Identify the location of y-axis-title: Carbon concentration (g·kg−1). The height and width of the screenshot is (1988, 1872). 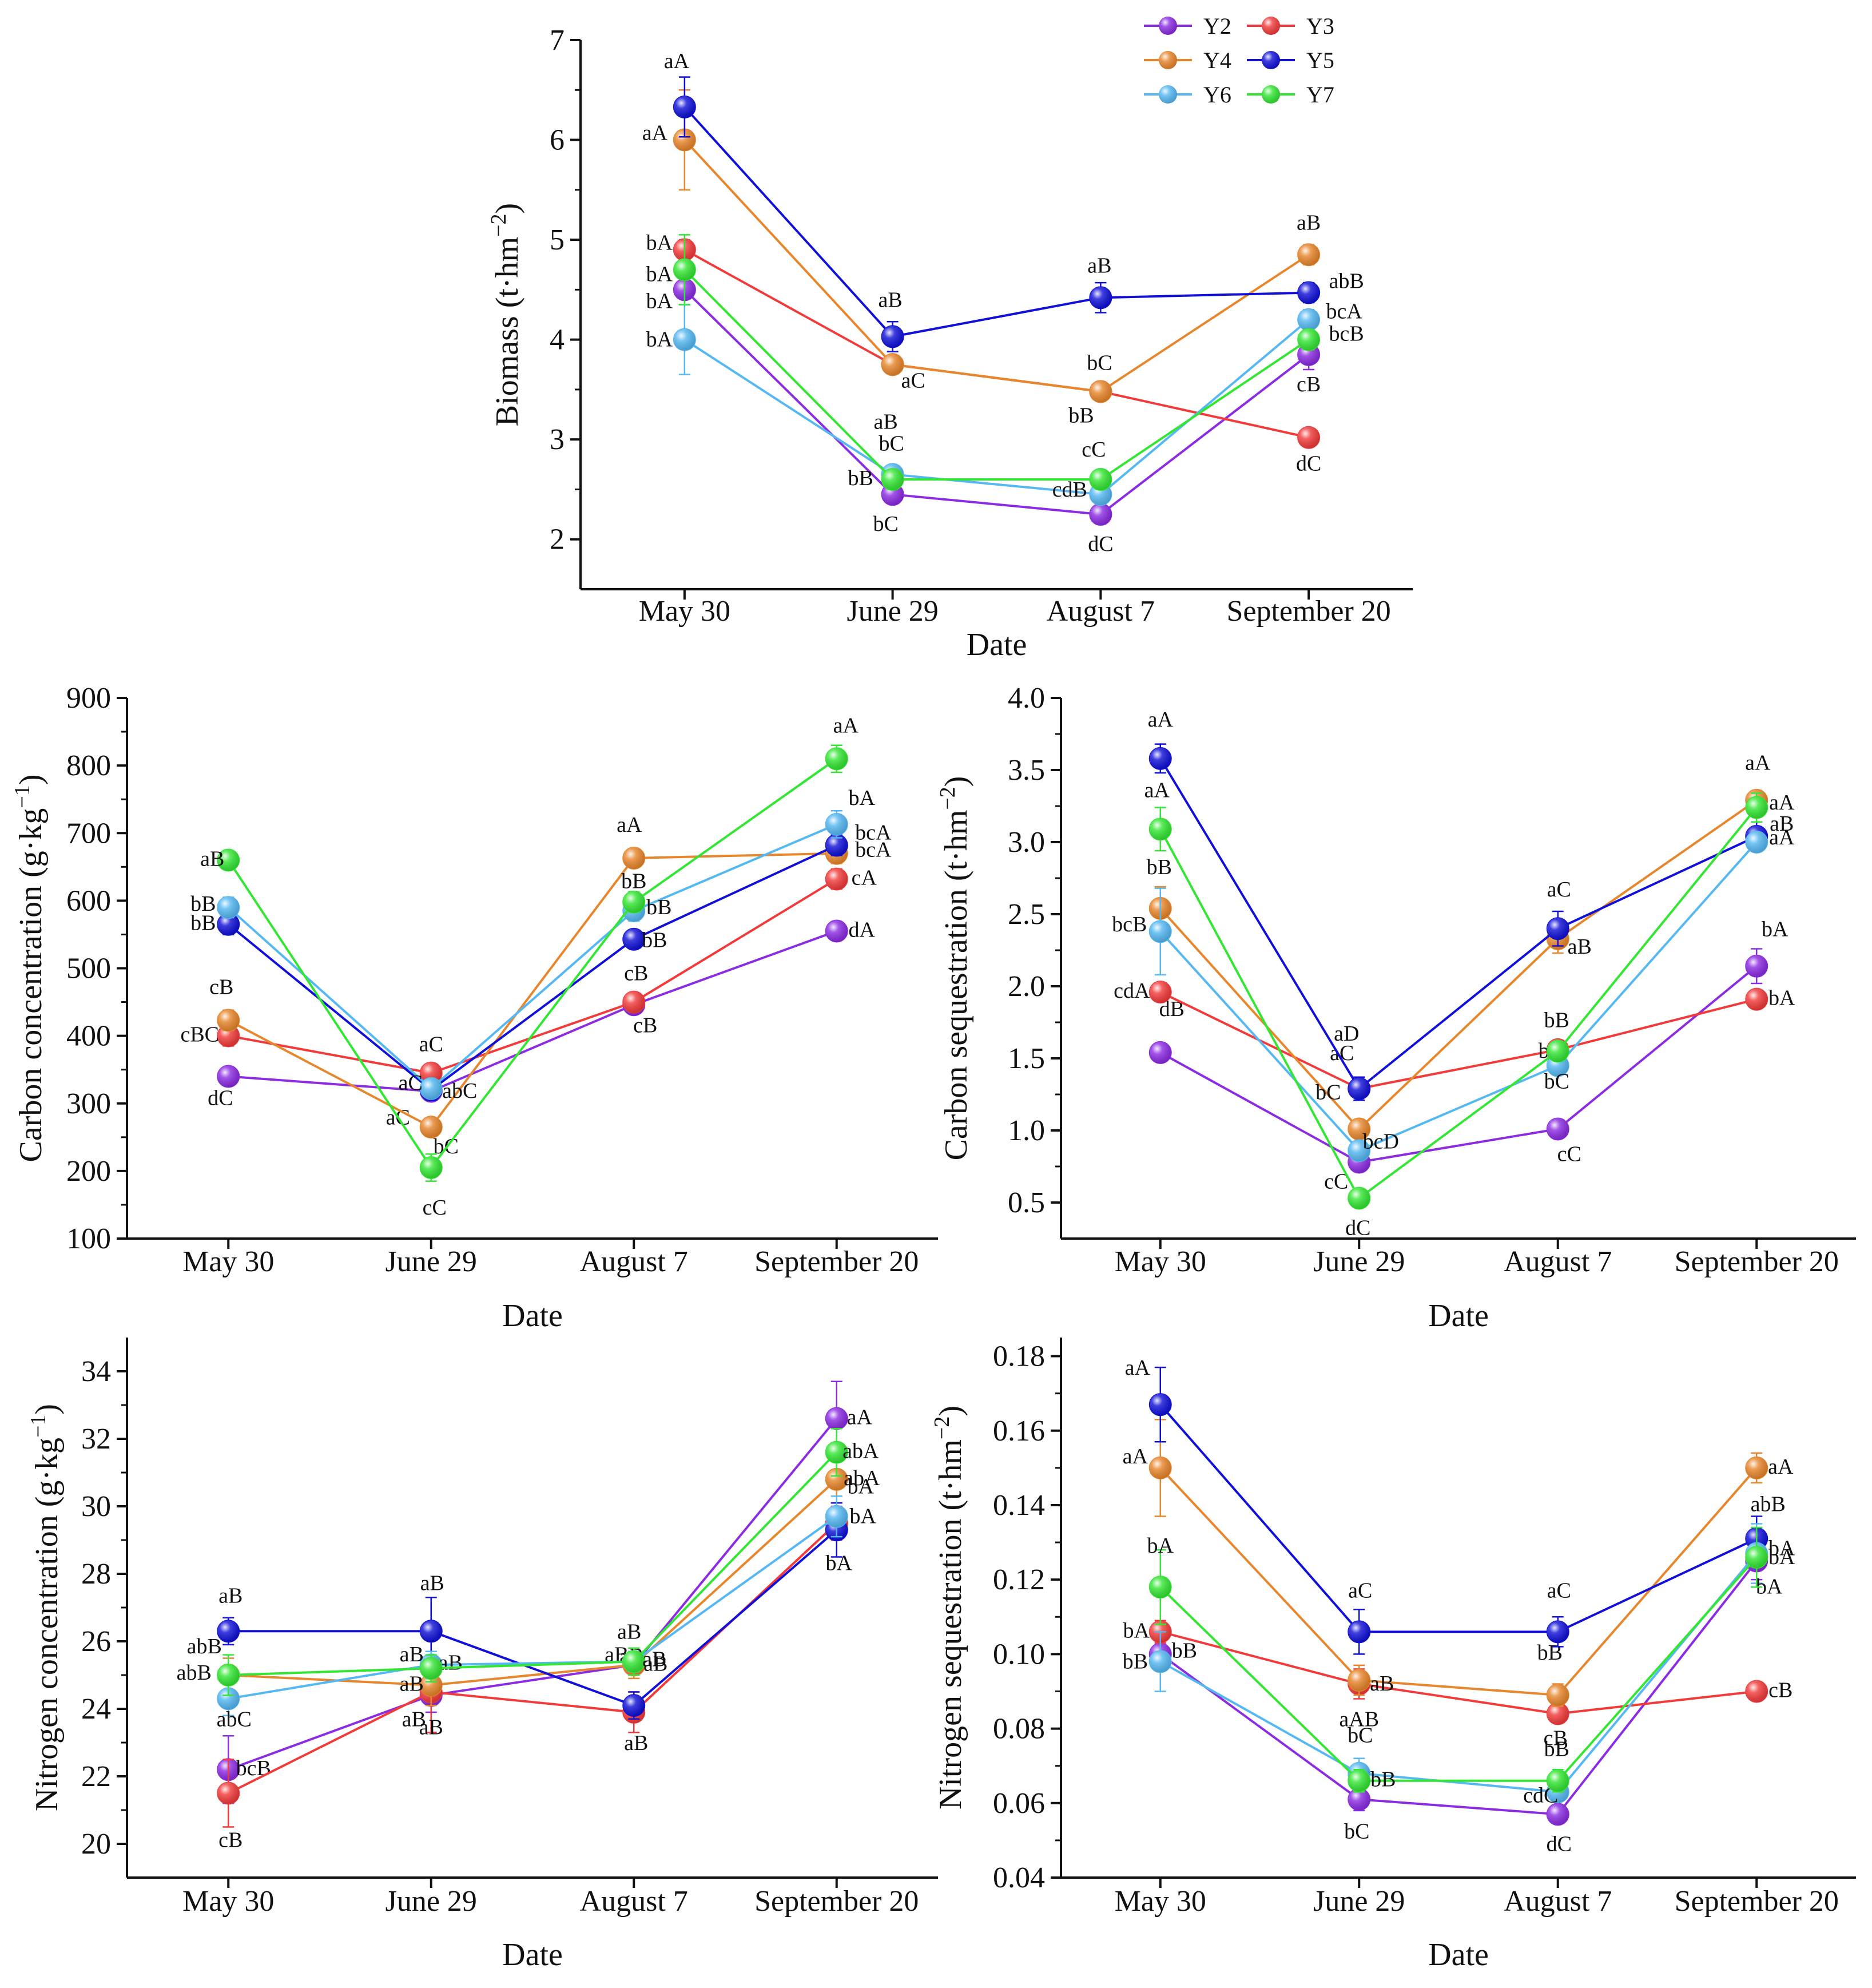
(29, 969).